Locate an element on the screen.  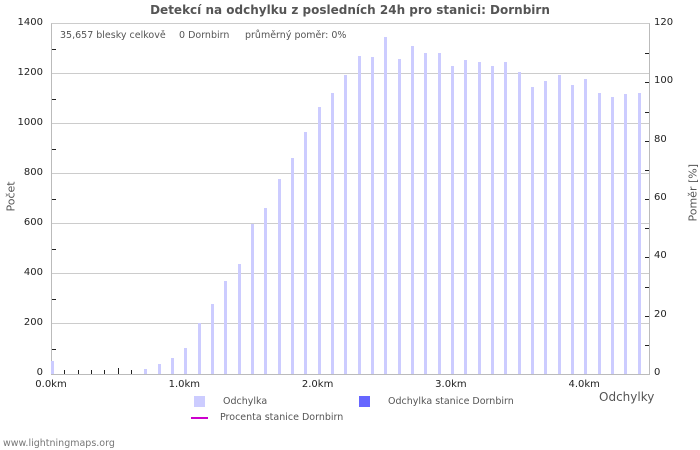
y-axis-title-left: Počet is located at coordinates (11, 196).